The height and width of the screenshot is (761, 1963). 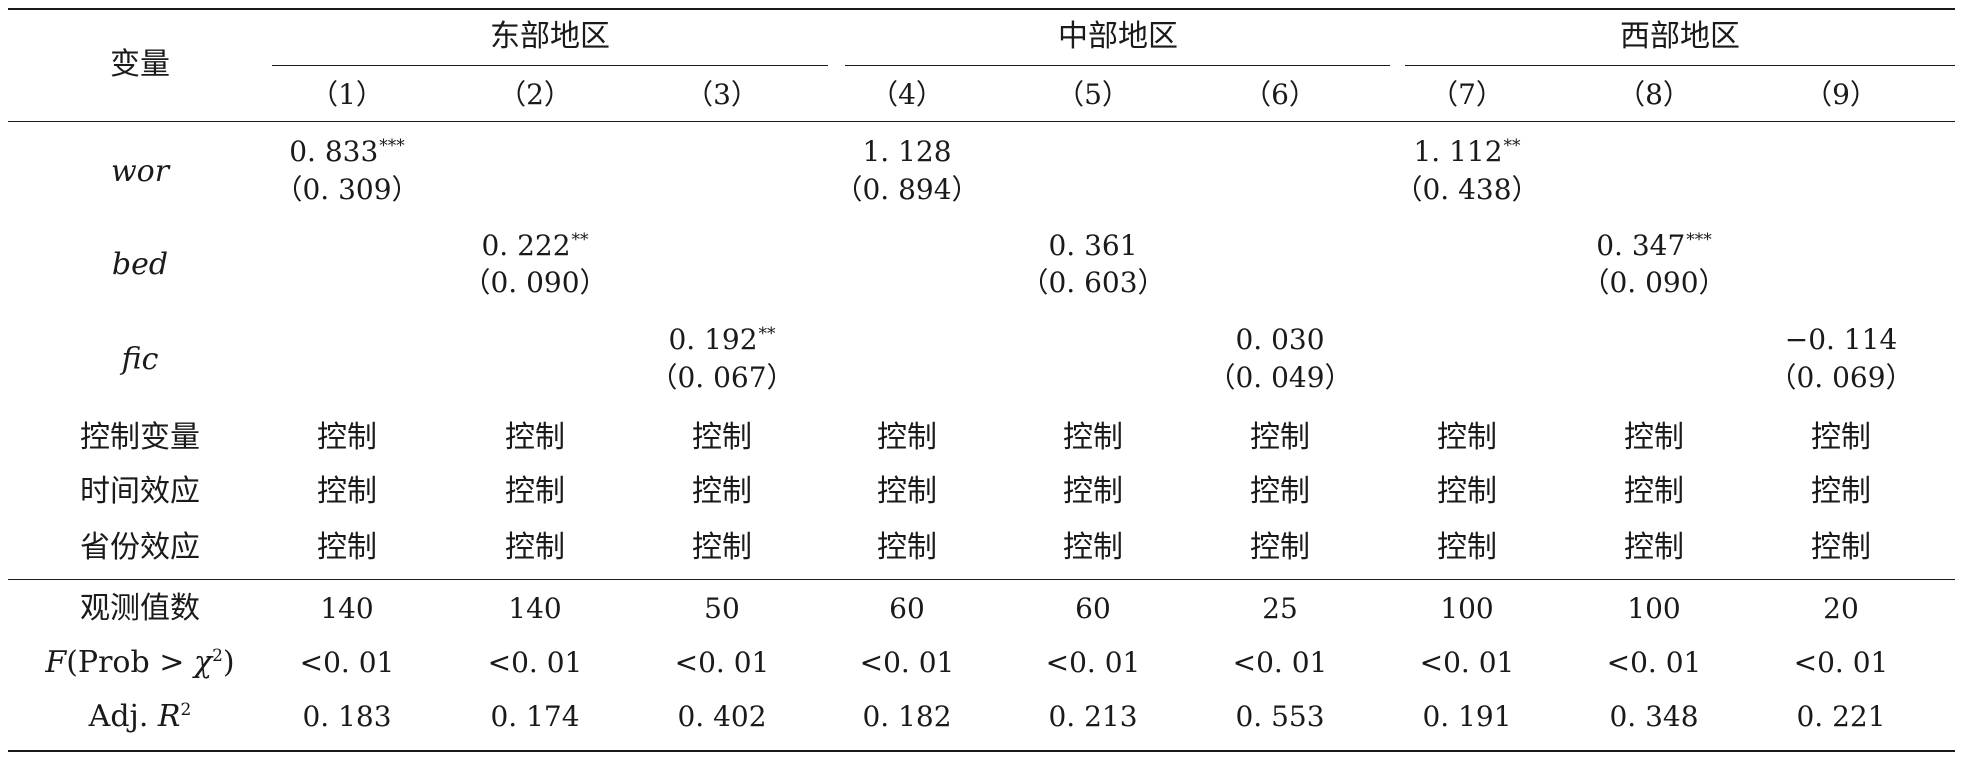 I want to click on standard-error: （0. 069）, so click(x=1841, y=377).